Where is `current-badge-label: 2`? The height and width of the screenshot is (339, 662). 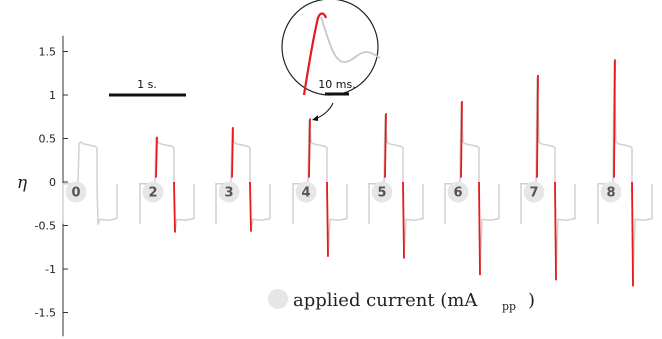
current-badge-label: 2 is located at coordinates (152, 193).